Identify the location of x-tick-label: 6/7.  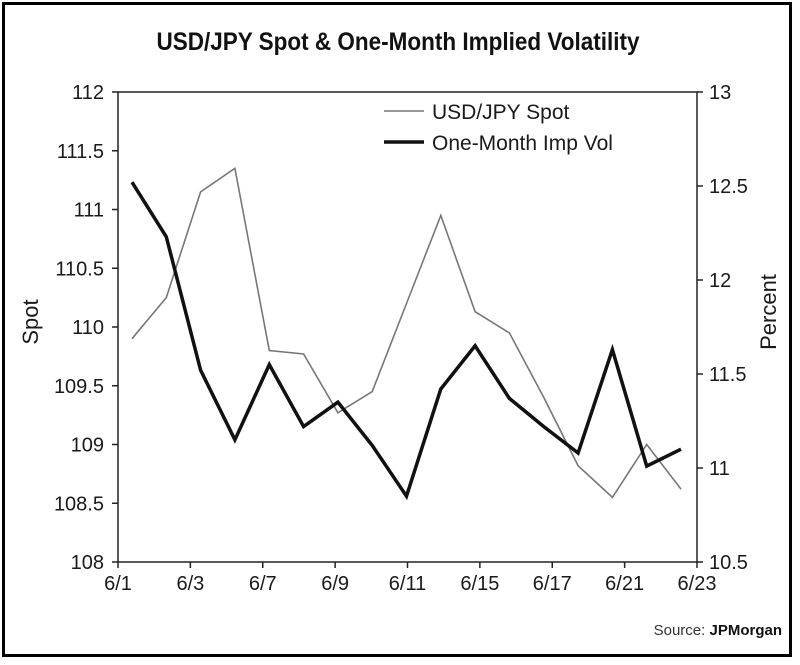
(263, 584).